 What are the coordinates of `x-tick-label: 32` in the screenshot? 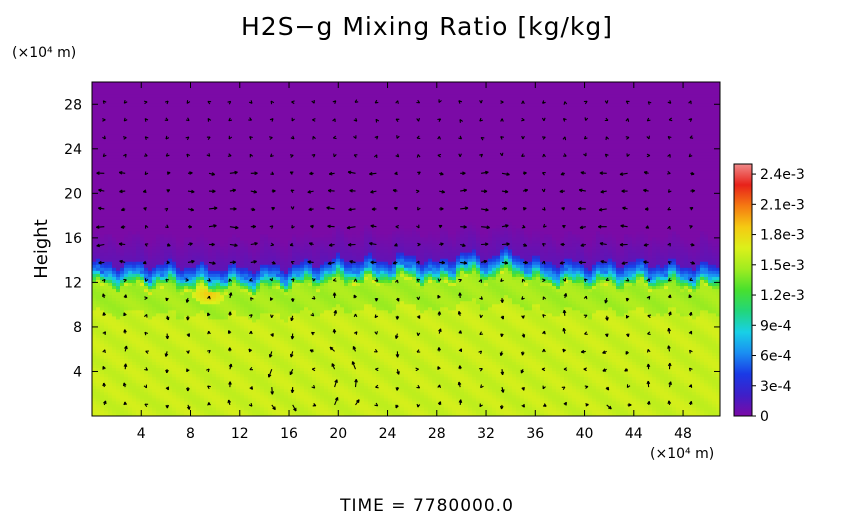 It's located at (486, 434).